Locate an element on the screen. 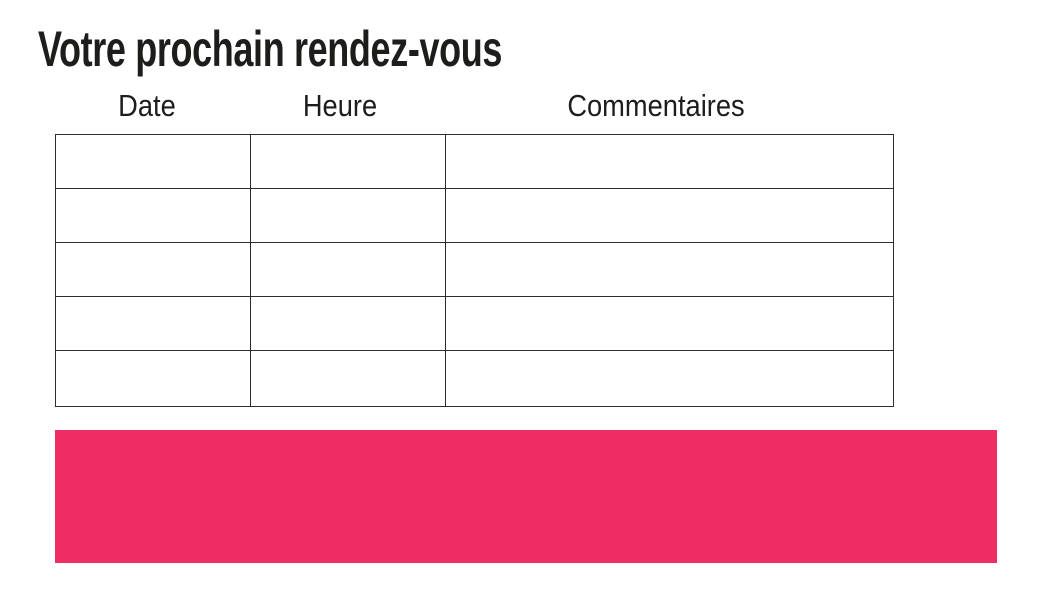  column-header-date: Date is located at coordinates (147, 105).